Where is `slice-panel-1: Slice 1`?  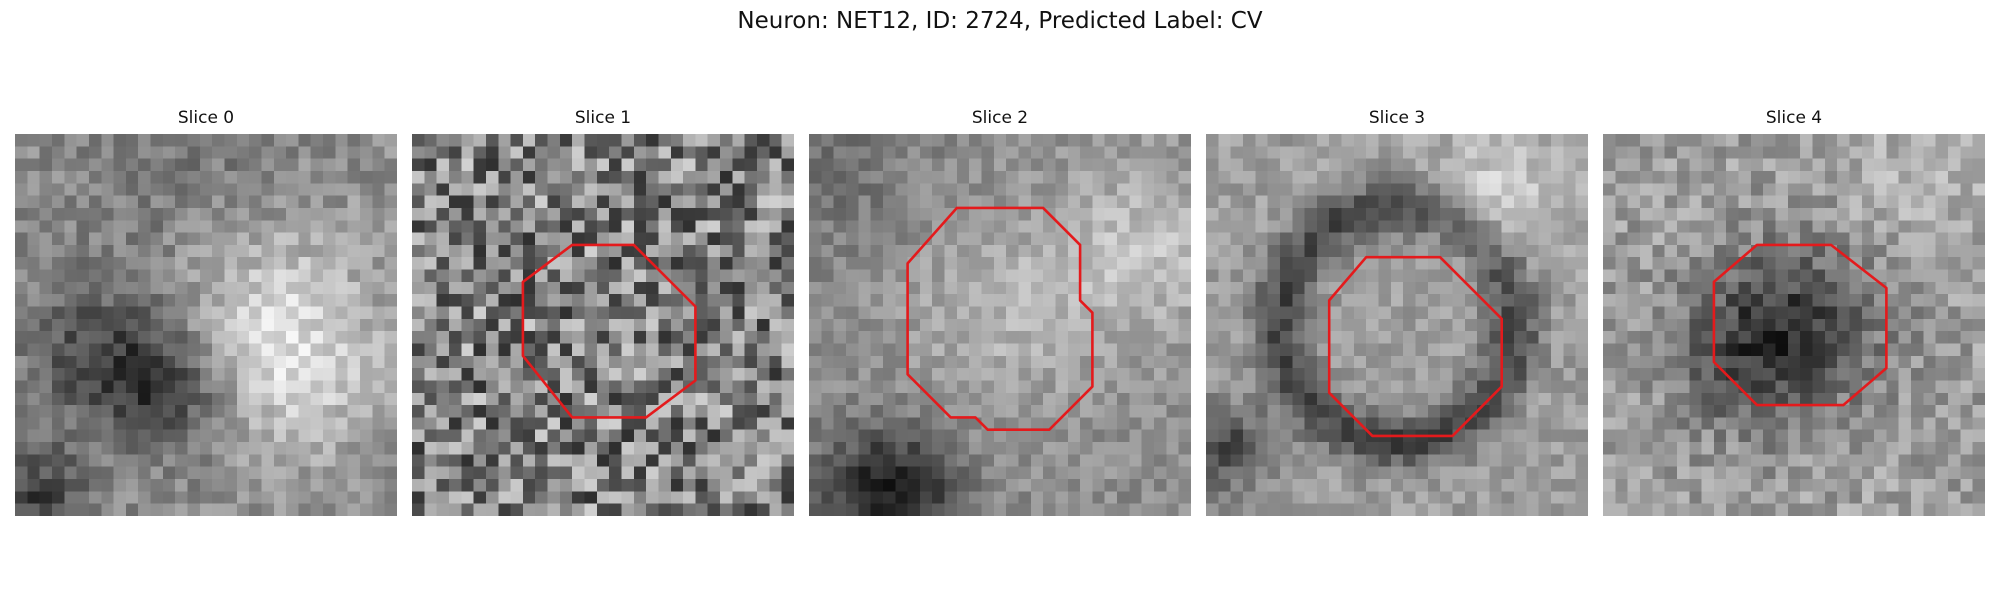 slice-panel-1: Slice 1 is located at coordinates (603, 313).